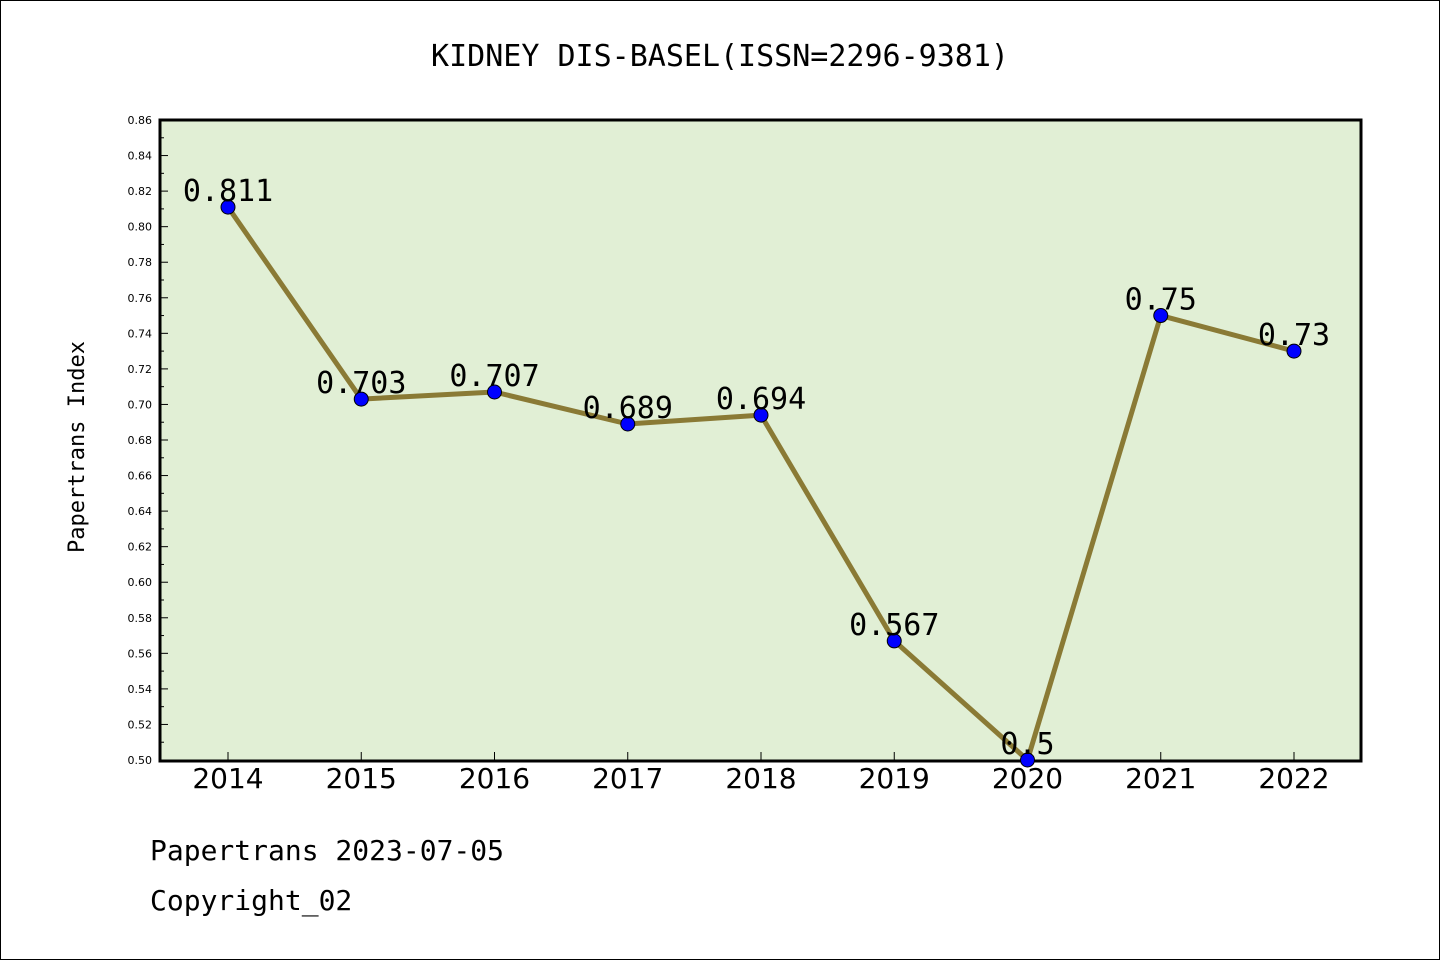 The image size is (1440, 960). I want to click on y-tick-label: 0.70, so click(140, 404).